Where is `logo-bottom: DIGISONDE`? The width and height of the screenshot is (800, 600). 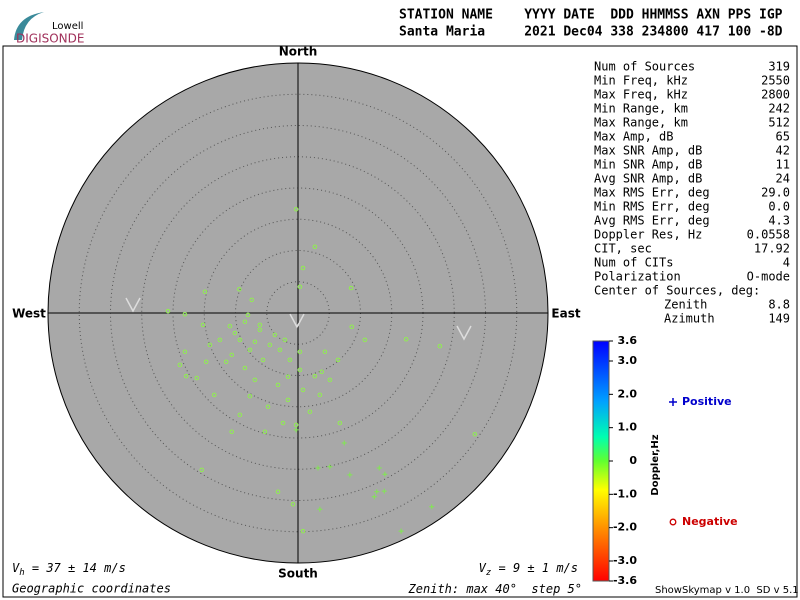
logo-bottom: DIGISONDE is located at coordinates (50, 39).